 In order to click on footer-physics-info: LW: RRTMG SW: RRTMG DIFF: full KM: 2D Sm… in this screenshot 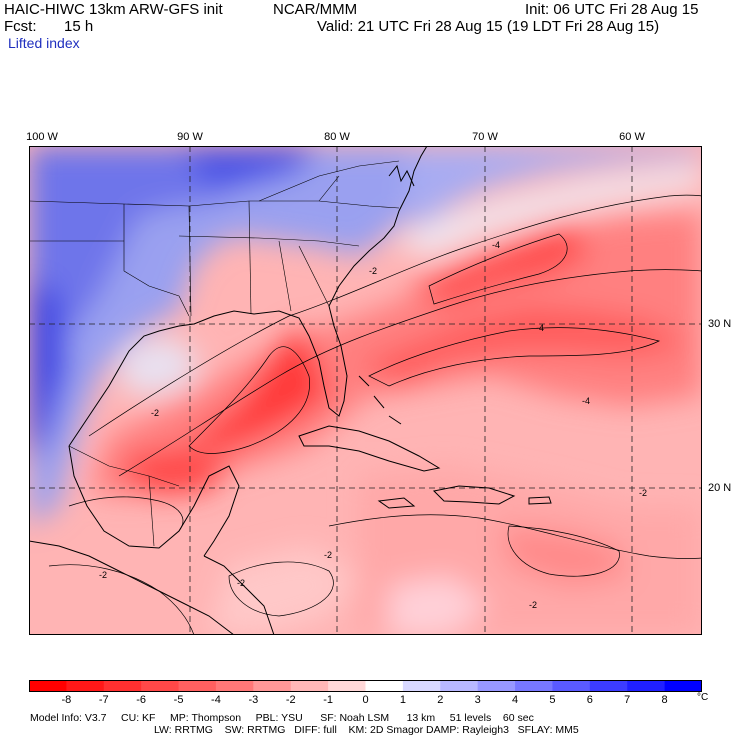, I will do `click(366, 730)`.